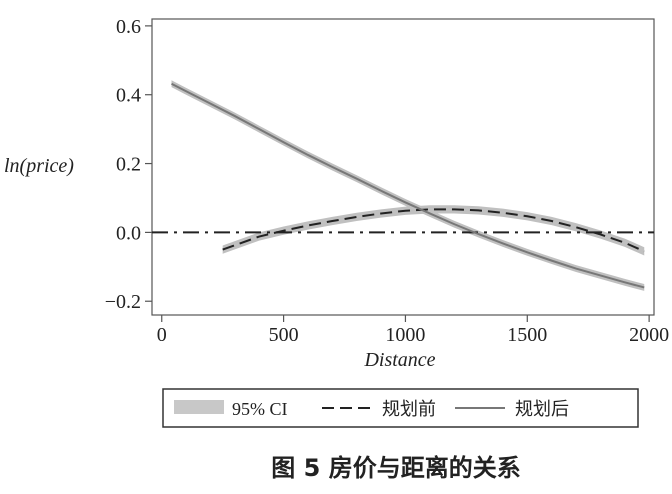 This screenshot has width=672, height=494. What do you see at coordinates (649, 335) in the screenshot?
I see `x-tick-label: 2000` at bounding box center [649, 335].